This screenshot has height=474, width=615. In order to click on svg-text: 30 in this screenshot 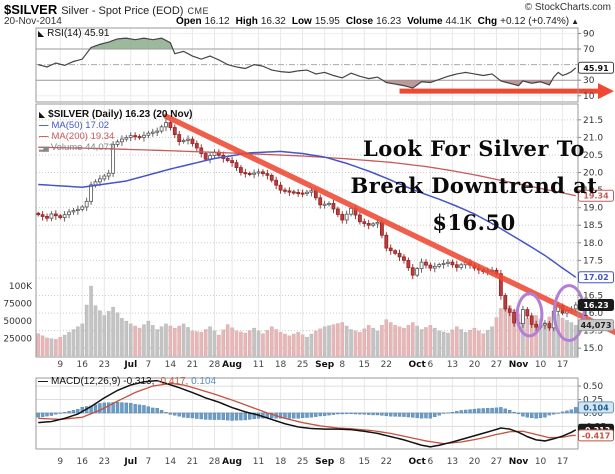, I will do `click(589, 81)`.